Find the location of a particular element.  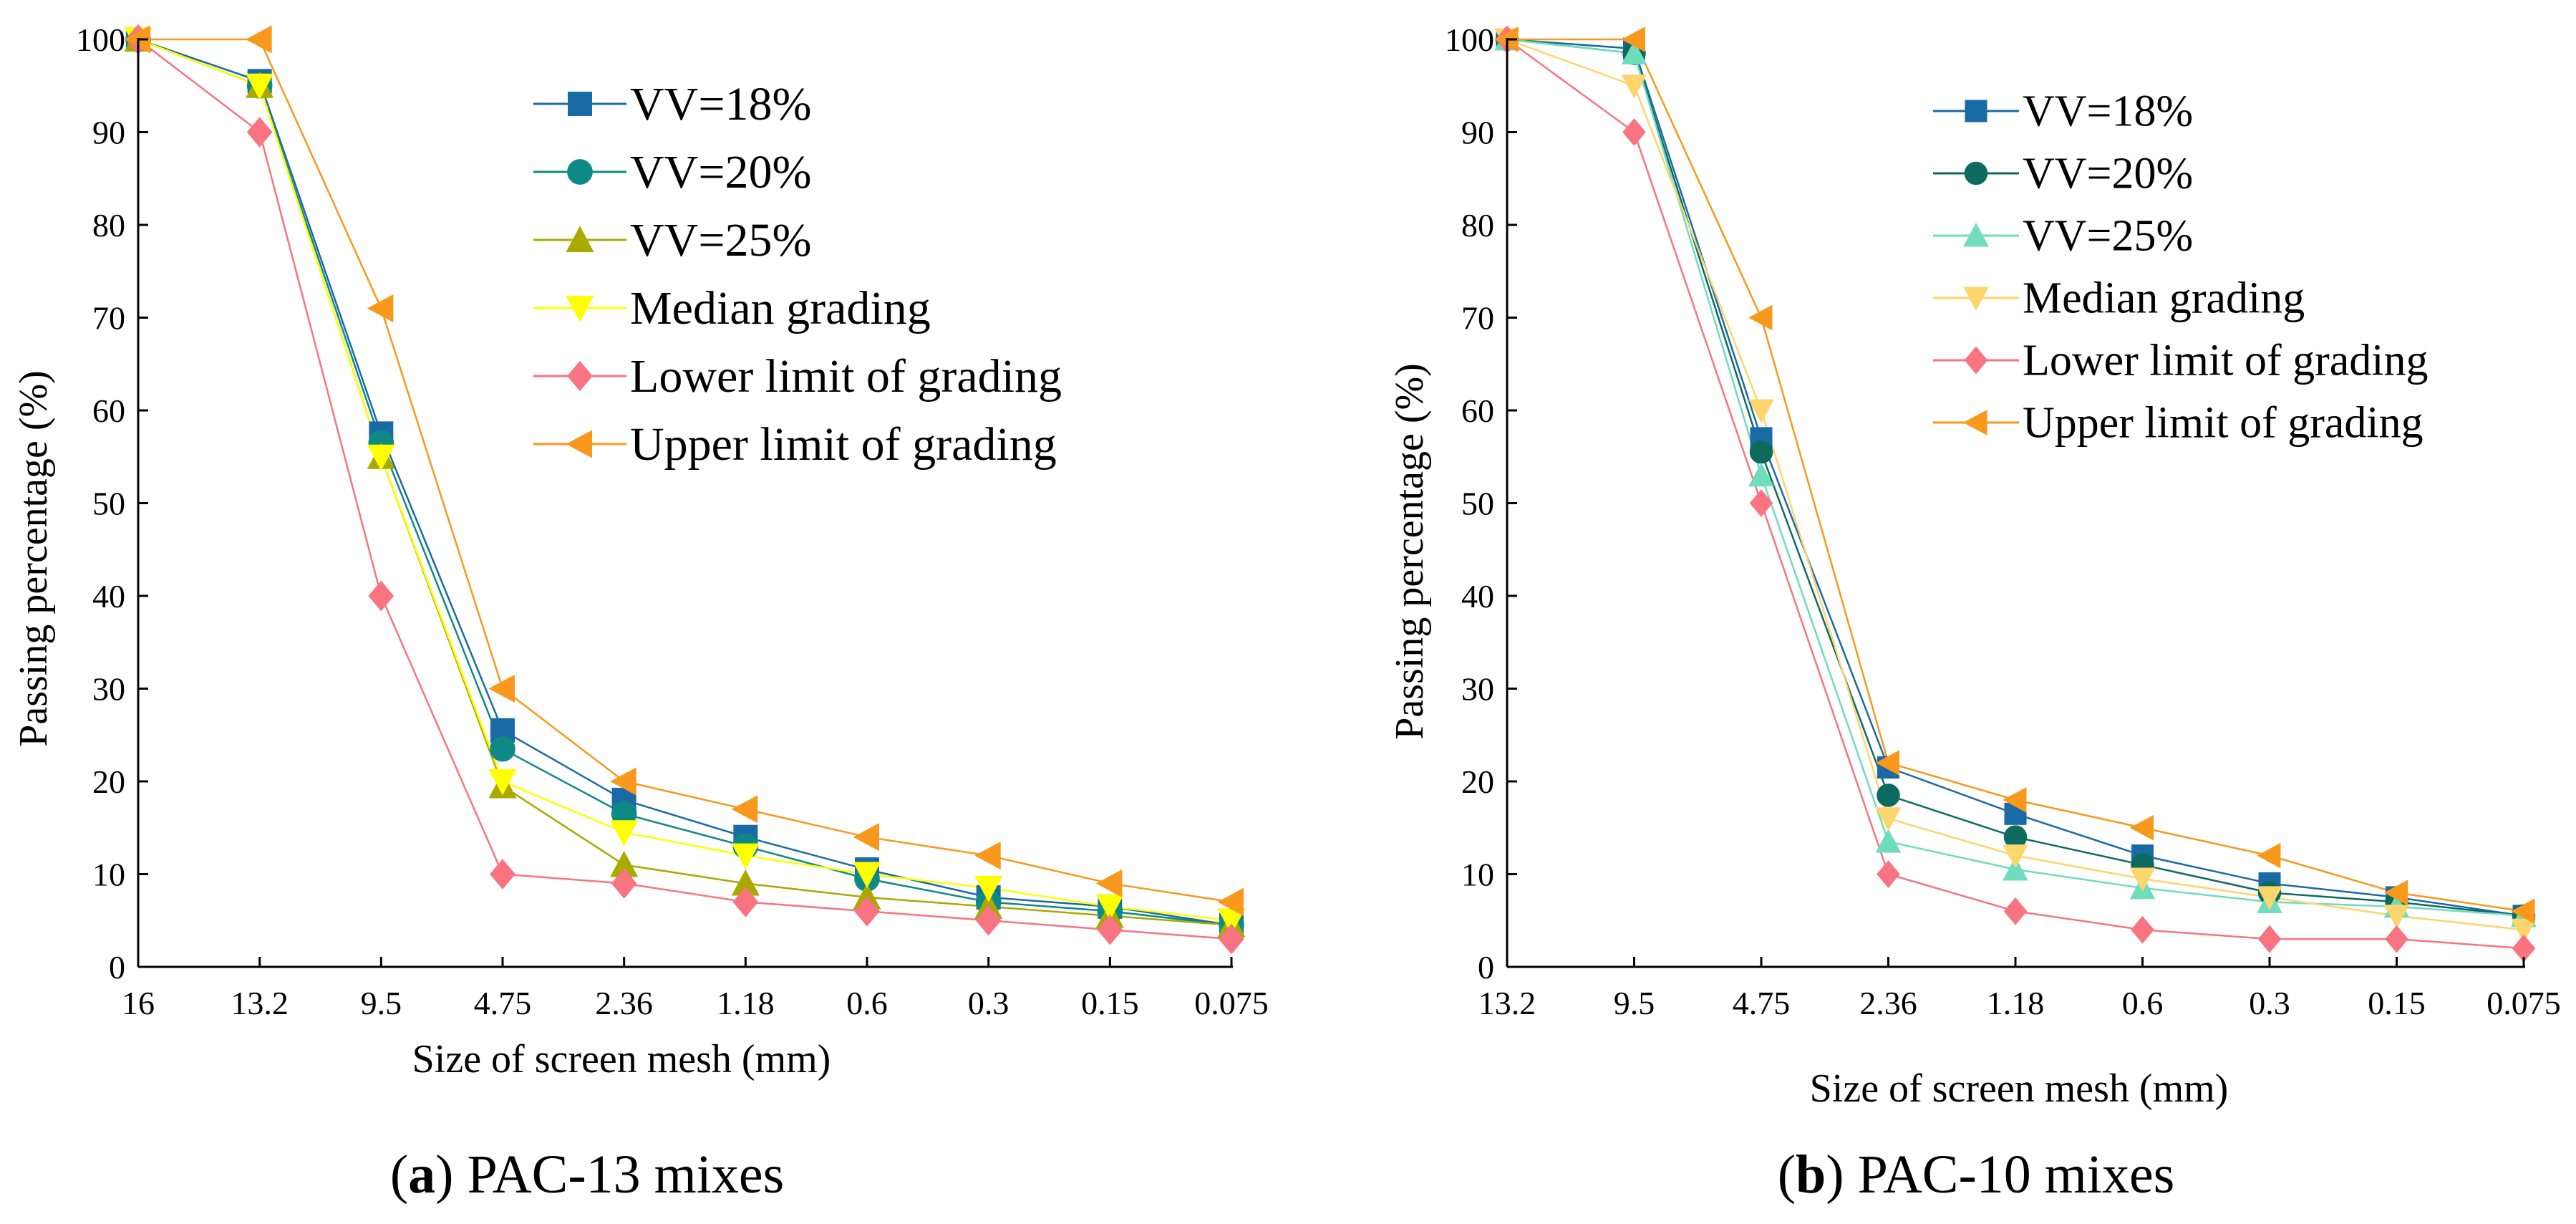

x-tick-label: 2.36 is located at coordinates (1888, 1003).